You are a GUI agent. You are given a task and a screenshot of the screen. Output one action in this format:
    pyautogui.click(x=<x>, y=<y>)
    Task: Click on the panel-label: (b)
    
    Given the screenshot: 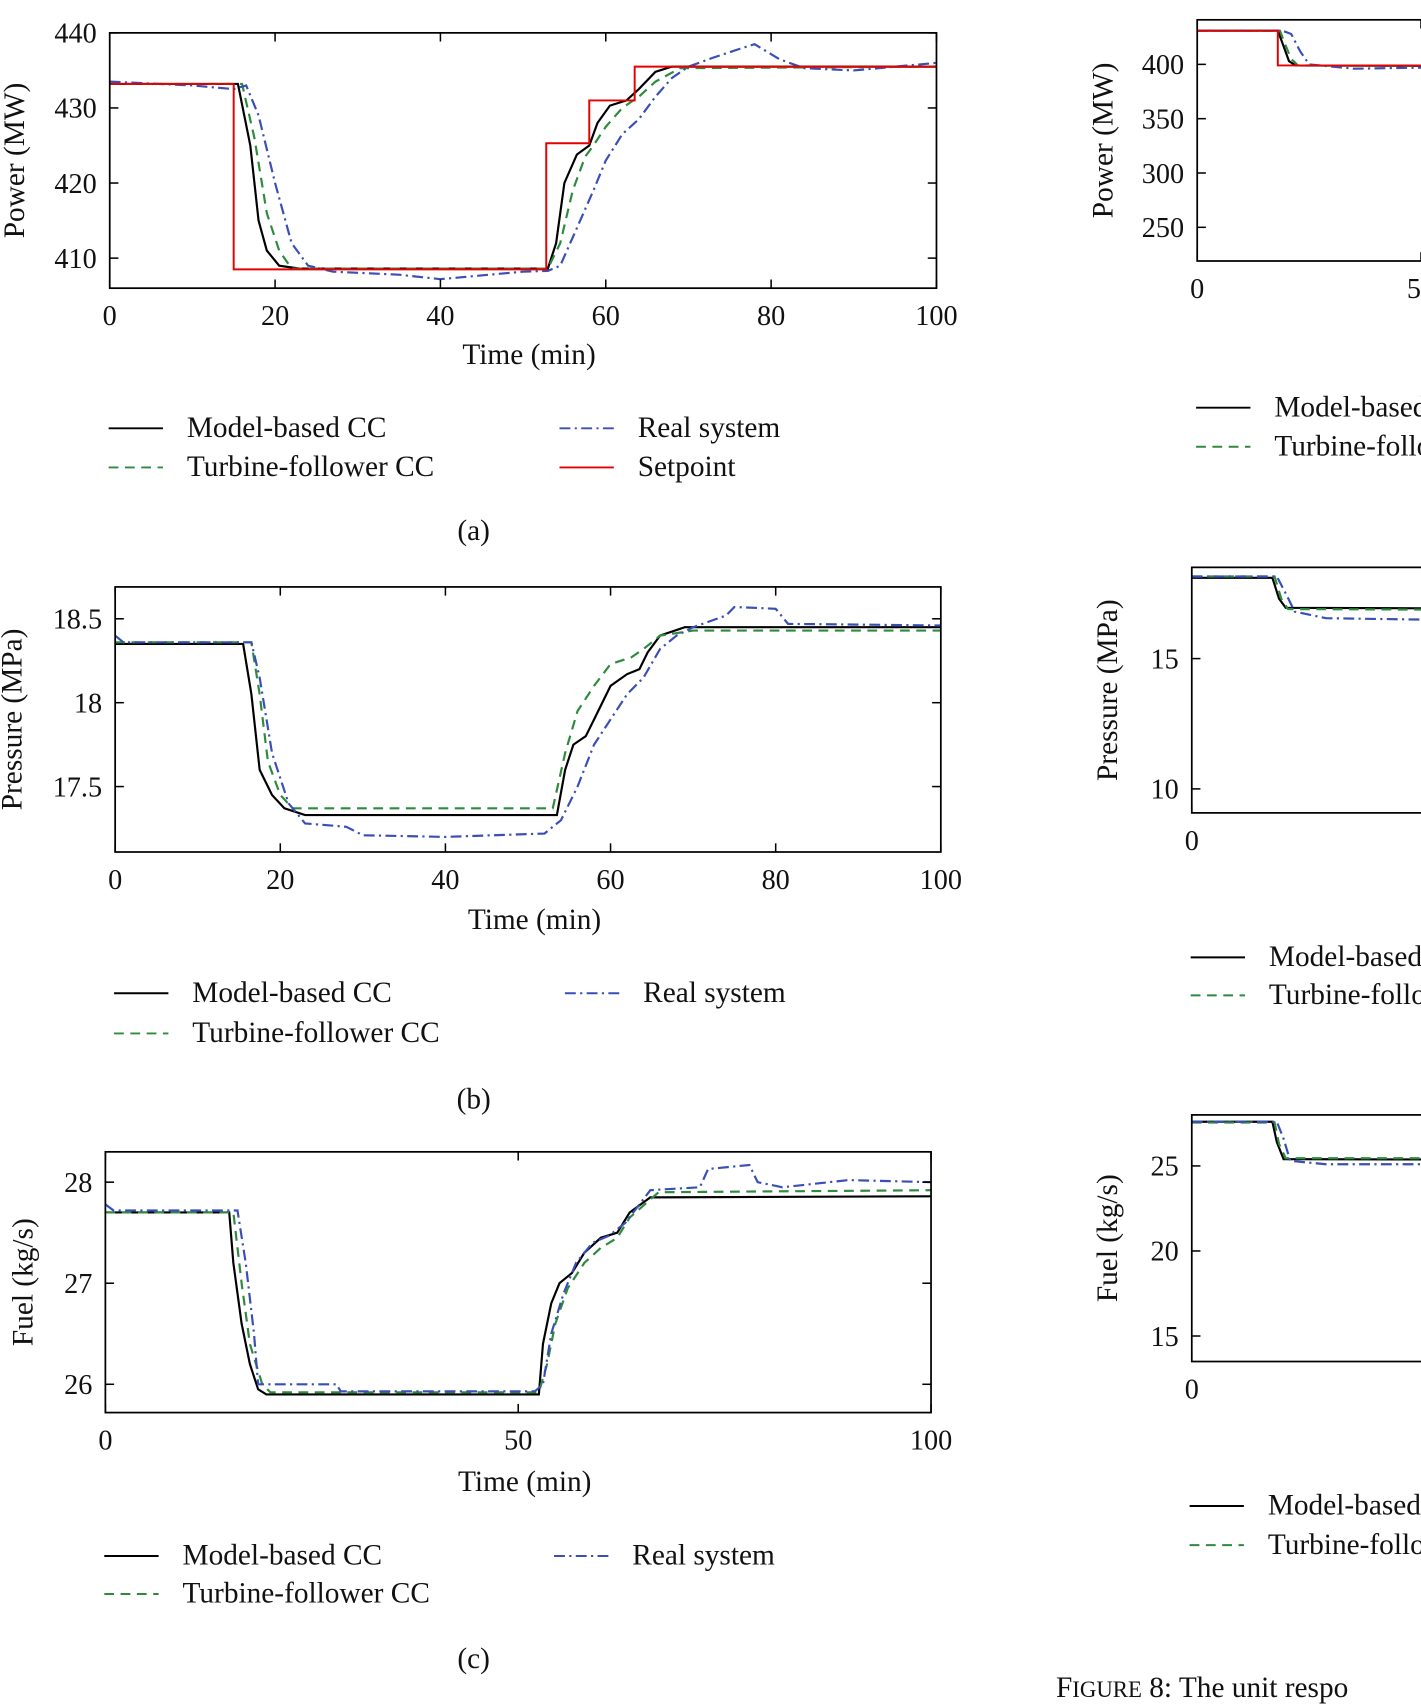 What is the action you would take?
    pyautogui.click(x=474, y=1099)
    